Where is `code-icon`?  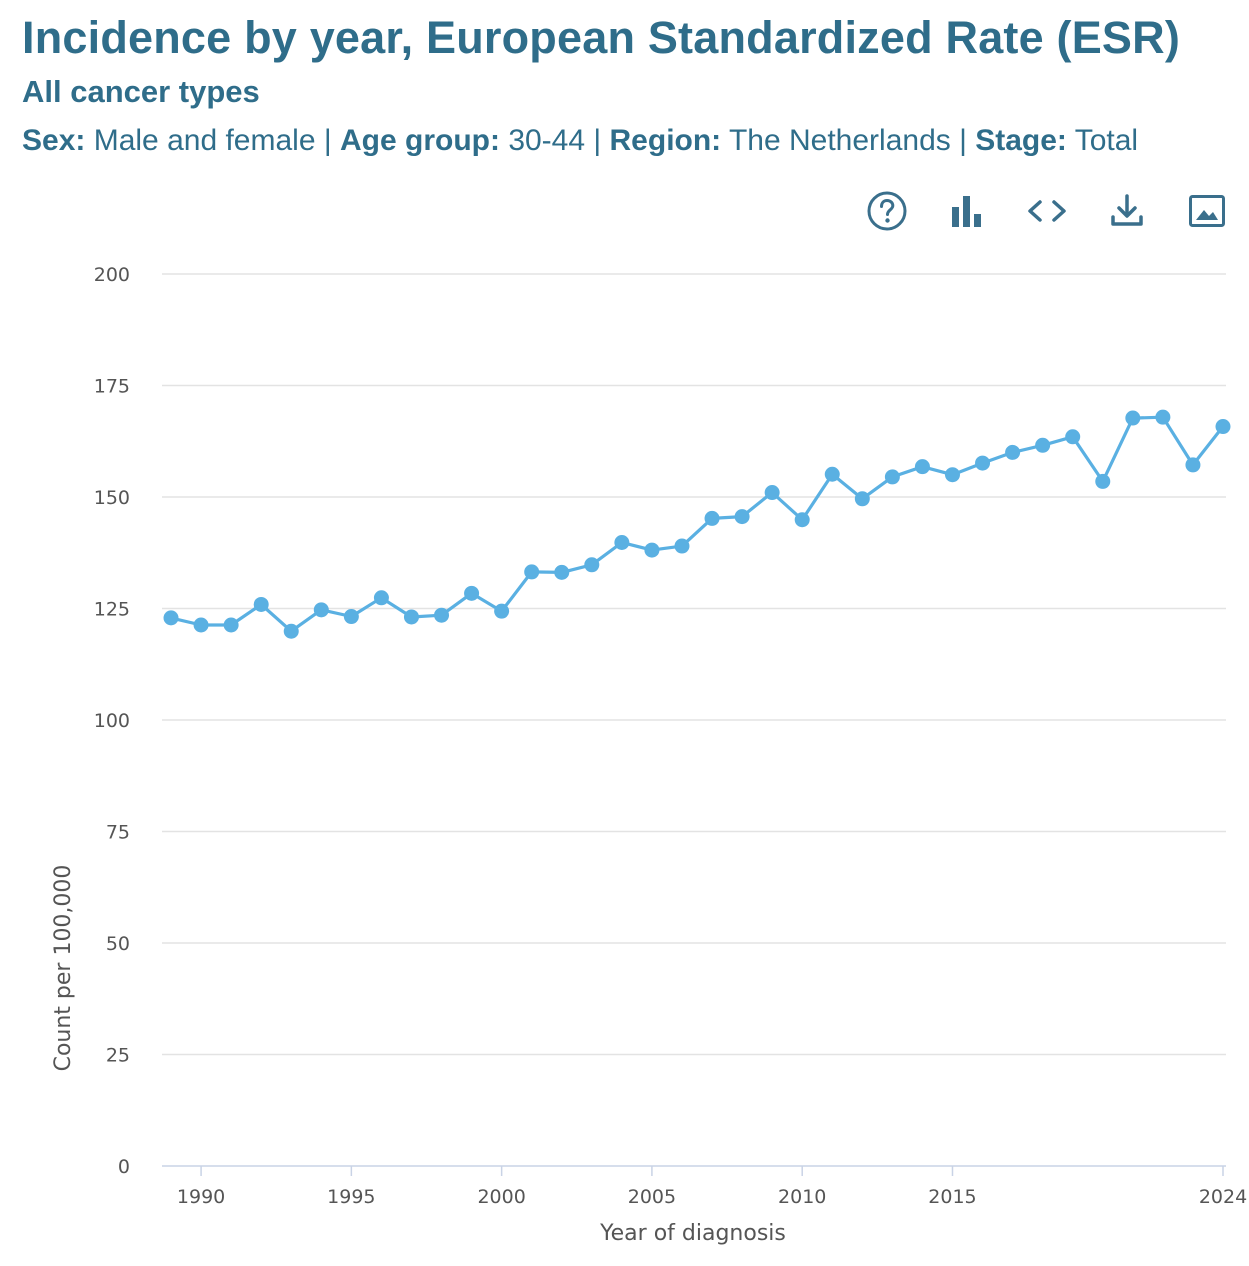 code-icon is located at coordinates (1047, 211).